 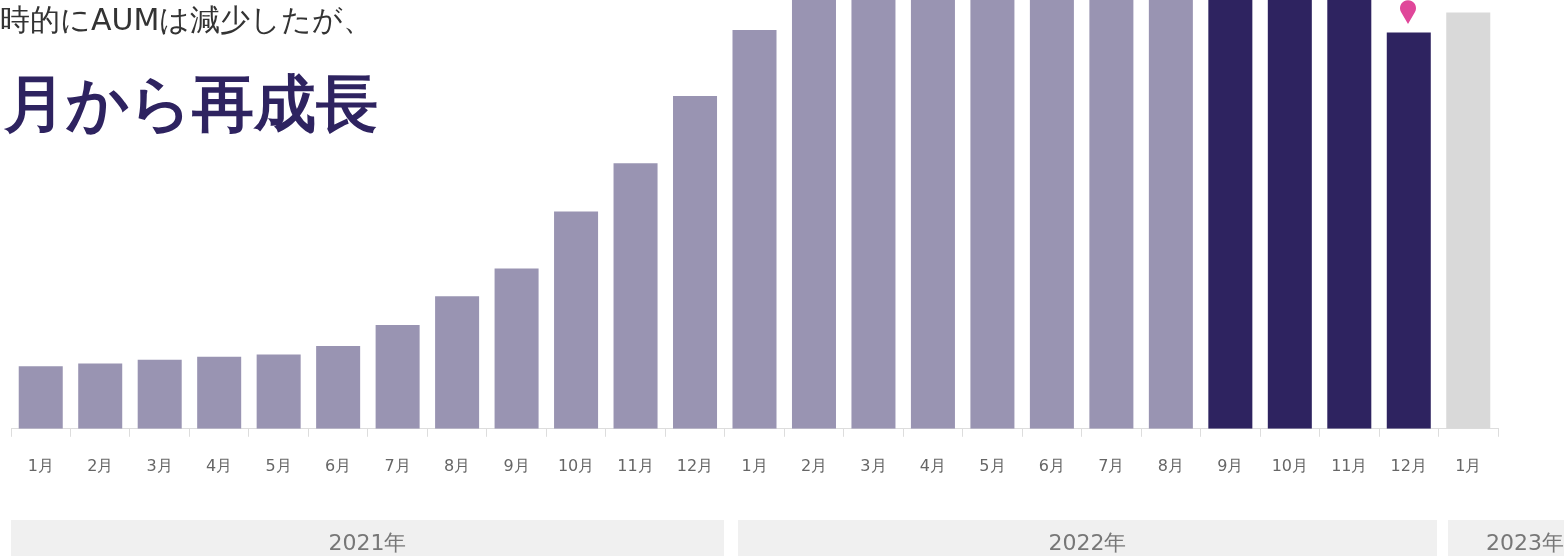 What do you see at coordinates (1087, 538) in the screenshot?
I see `text: 2022年` at bounding box center [1087, 538].